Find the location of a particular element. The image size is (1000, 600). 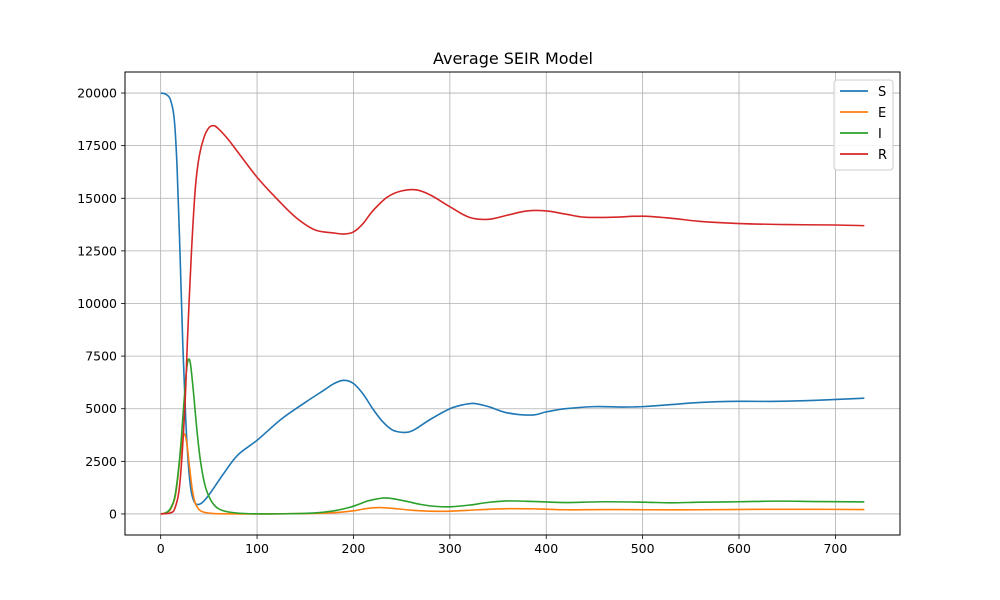

legend-label-I: I is located at coordinates (880, 134).